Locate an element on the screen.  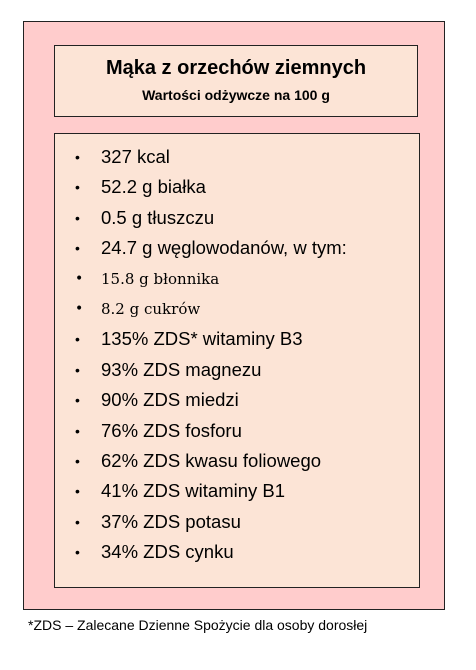
list-item: • 93% ZDS magnezu is located at coordinates (237, 370).